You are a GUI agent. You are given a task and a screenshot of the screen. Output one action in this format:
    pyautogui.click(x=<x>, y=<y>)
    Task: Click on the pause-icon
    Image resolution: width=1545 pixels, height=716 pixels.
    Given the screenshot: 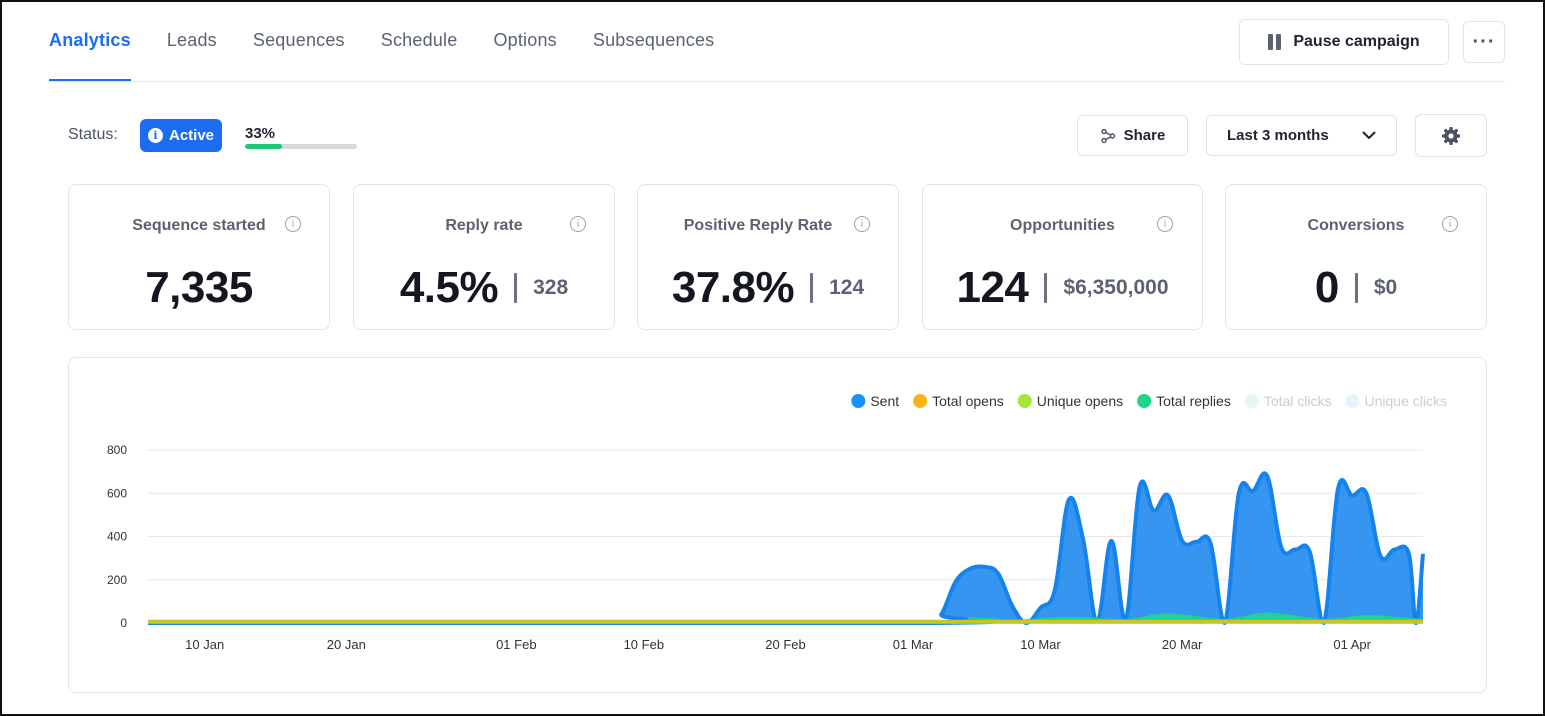 What is the action you would take?
    pyautogui.click(x=1275, y=42)
    